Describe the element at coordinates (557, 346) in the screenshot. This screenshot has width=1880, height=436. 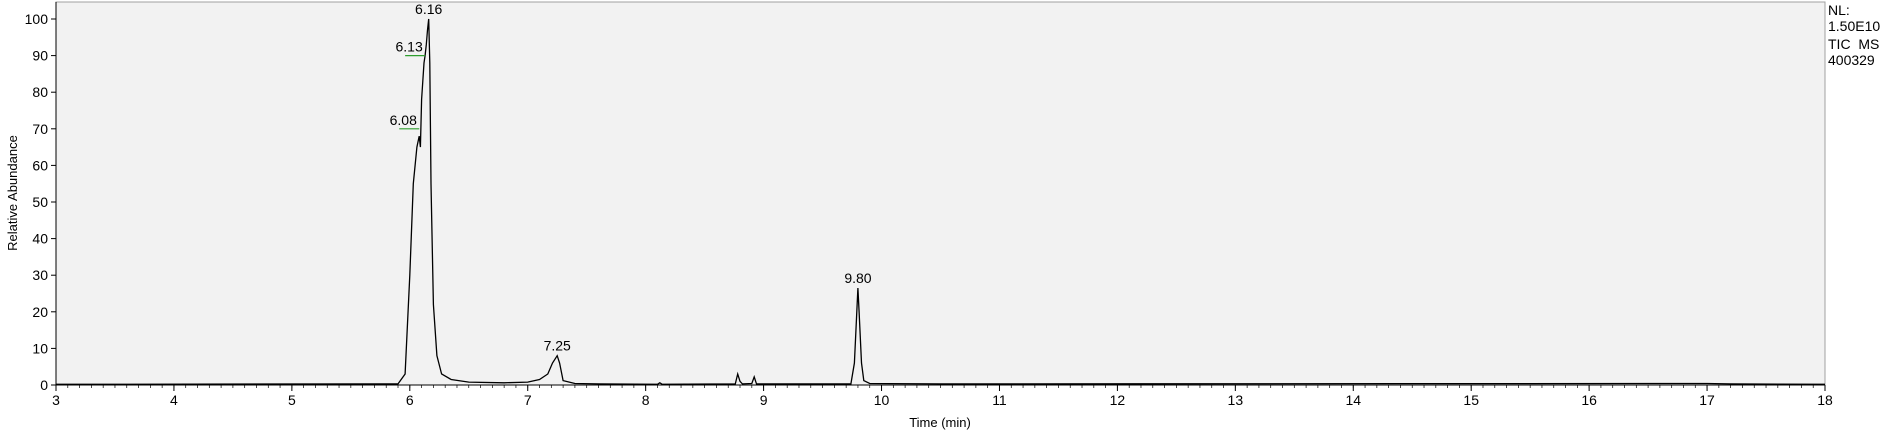
I see `peak-label: 7.25` at that location.